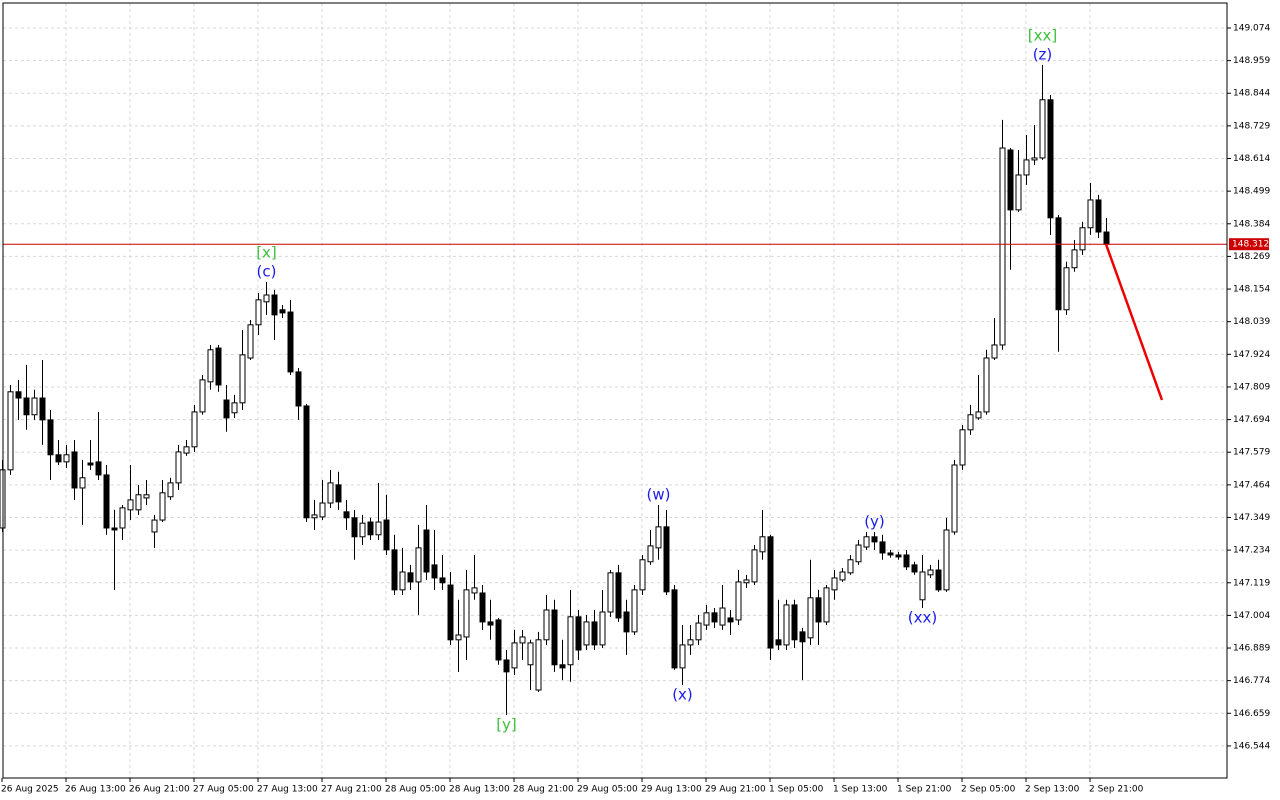  What do you see at coordinates (922, 618) in the screenshot?
I see `wave-label: (xx)` at bounding box center [922, 618].